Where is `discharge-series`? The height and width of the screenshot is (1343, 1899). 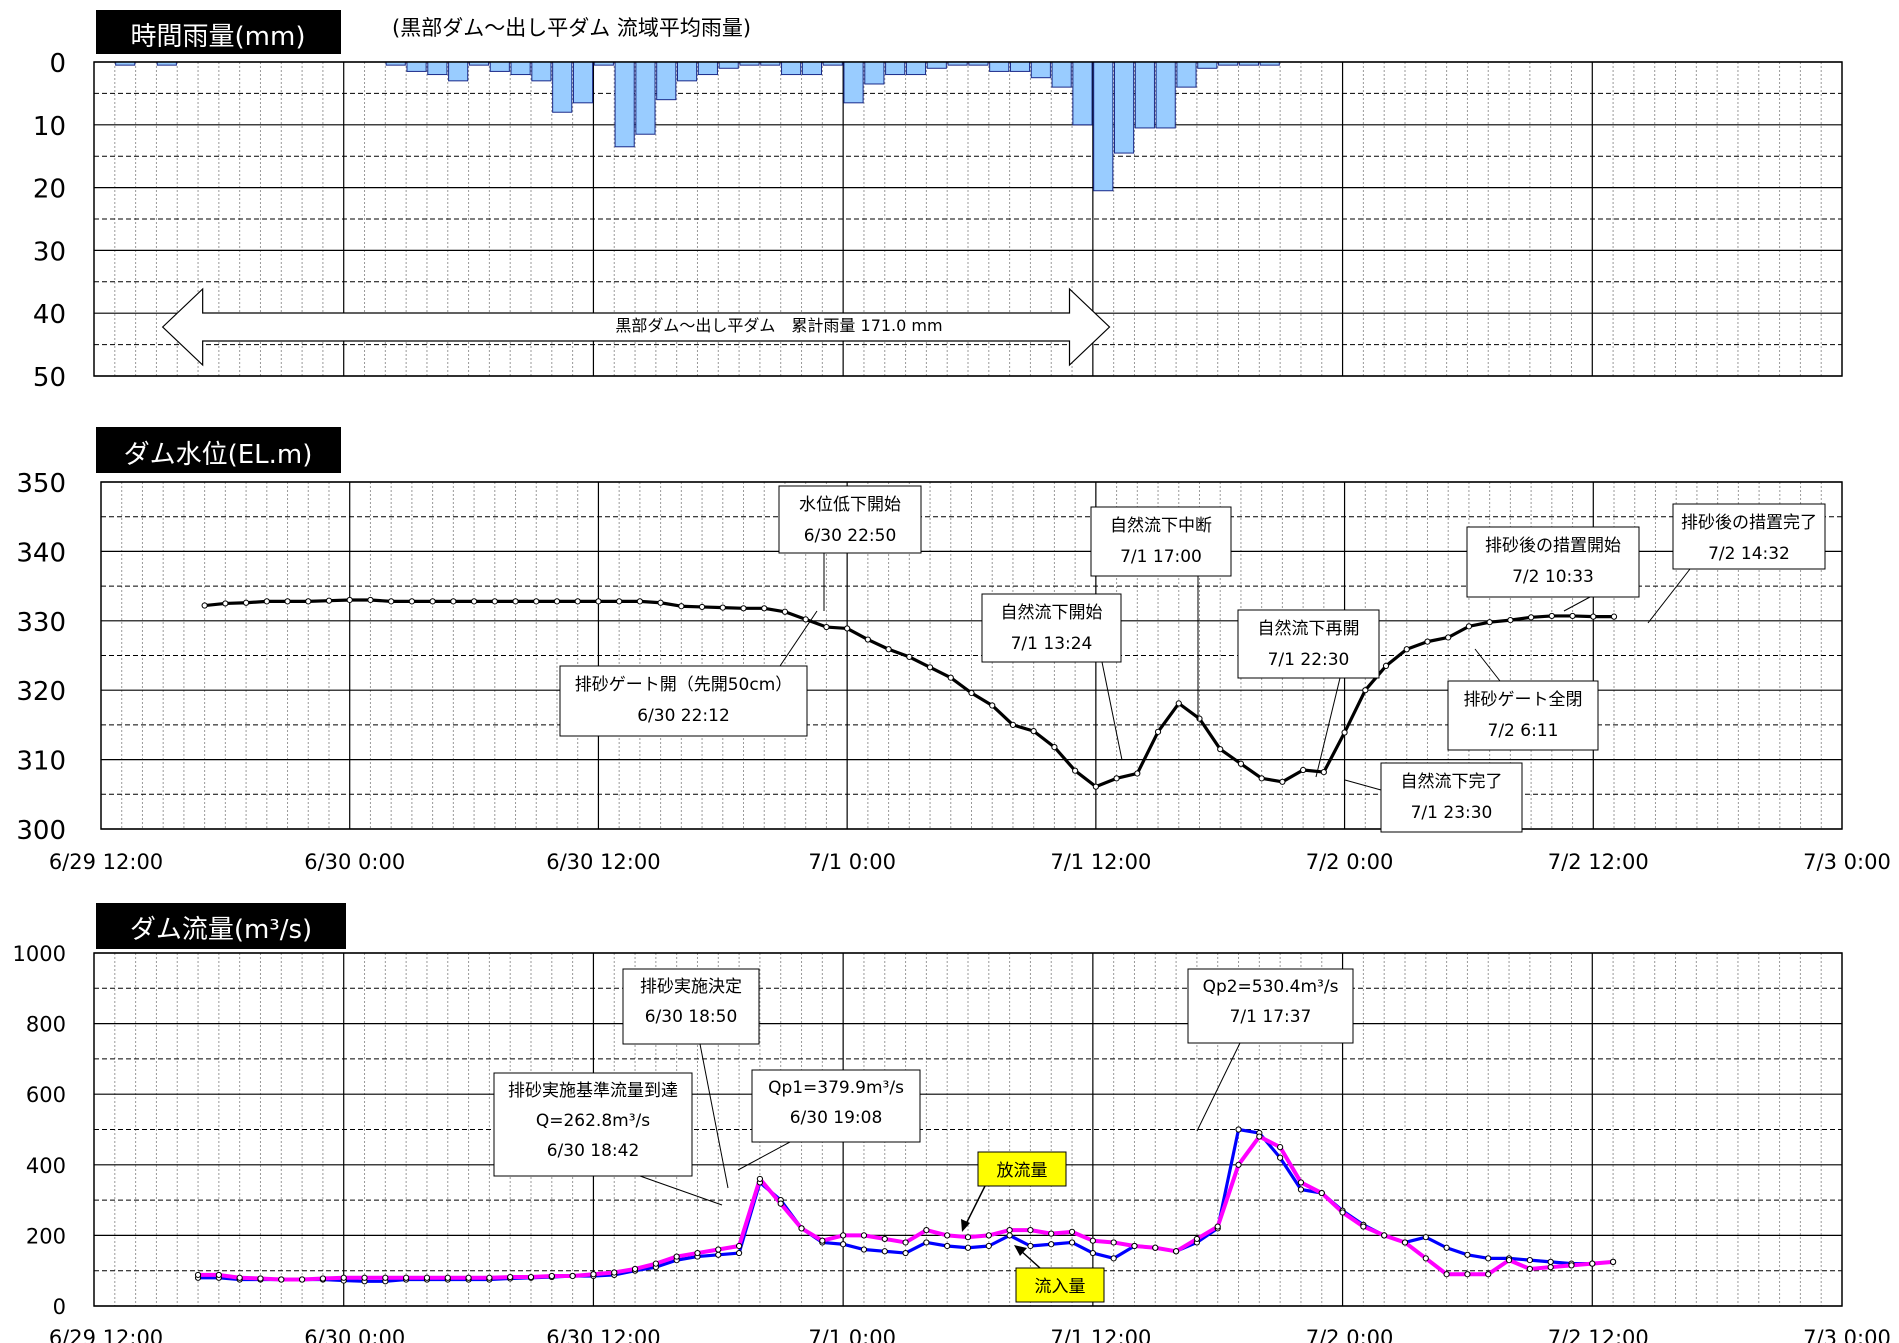
discharge-series is located at coordinates (905, 1205).